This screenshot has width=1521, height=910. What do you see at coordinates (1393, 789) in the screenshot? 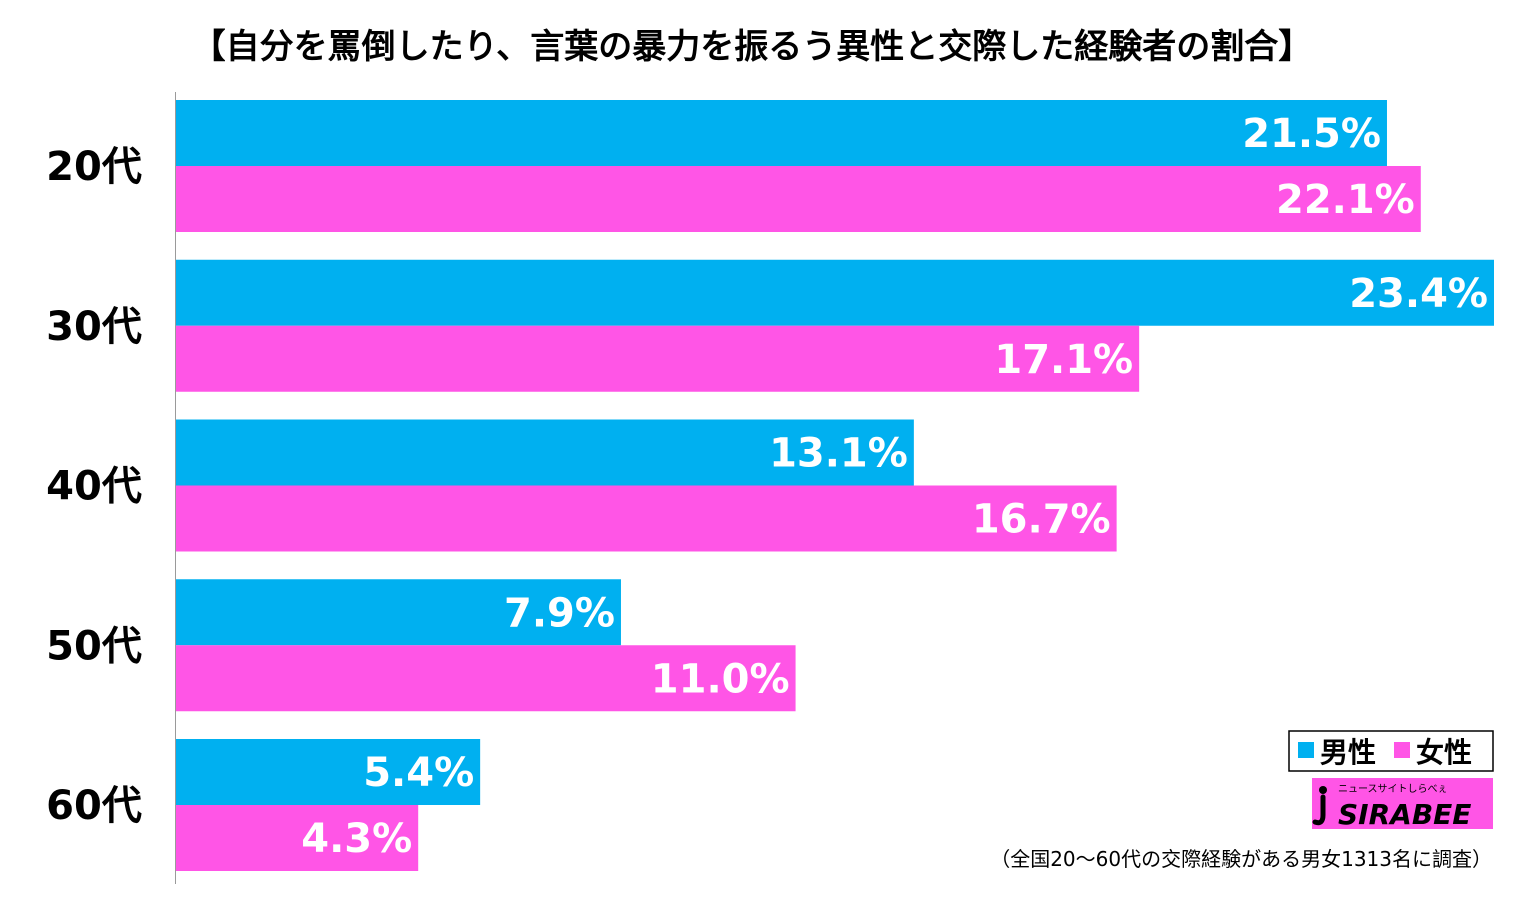
I see `logo-tagline: ニュースサイトしらべぇ` at bounding box center [1393, 789].